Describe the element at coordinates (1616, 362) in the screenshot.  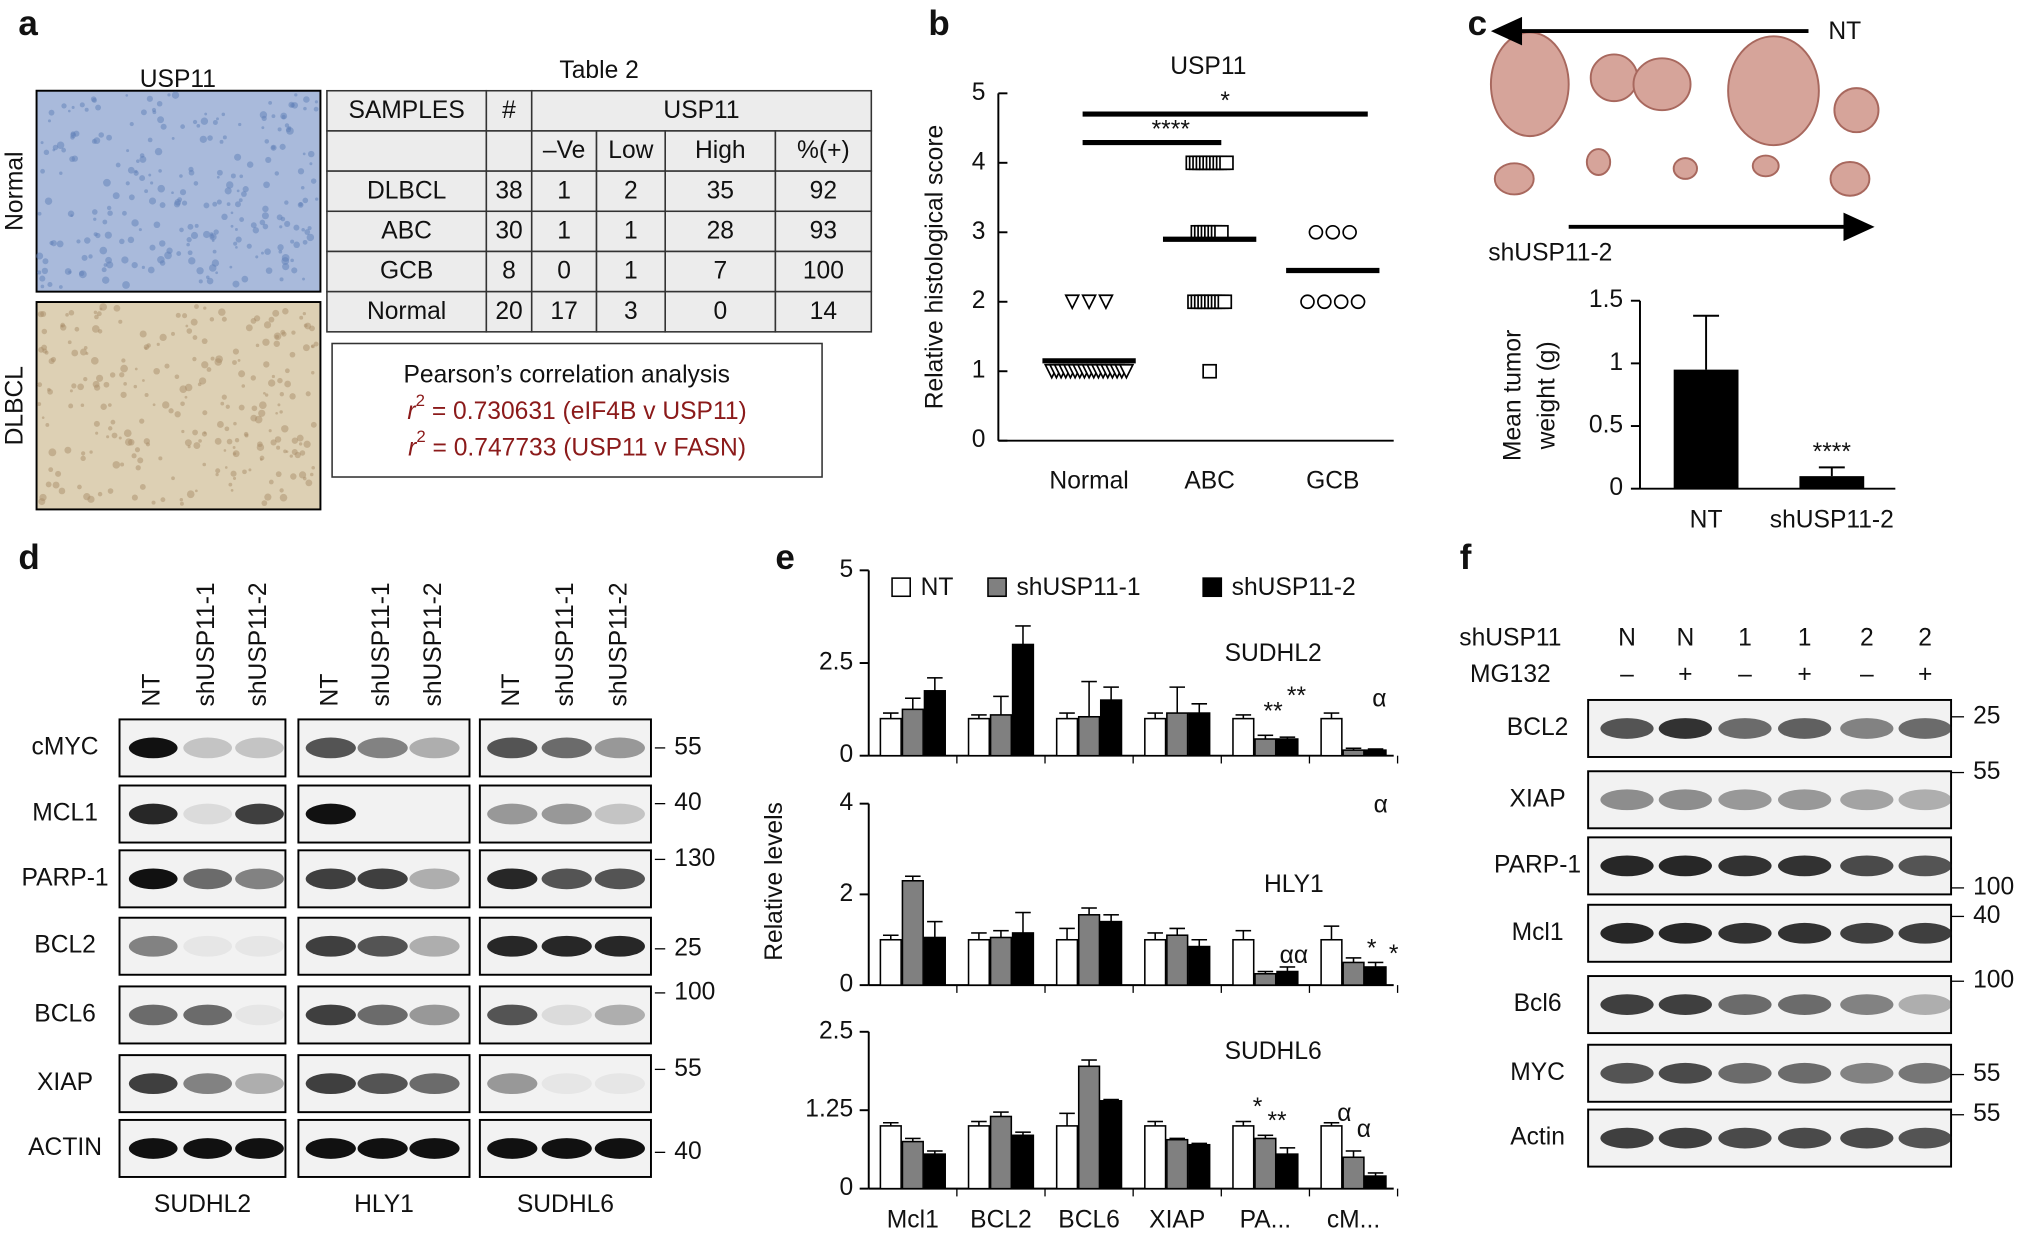
I see `y-tick-label: 1` at that location.